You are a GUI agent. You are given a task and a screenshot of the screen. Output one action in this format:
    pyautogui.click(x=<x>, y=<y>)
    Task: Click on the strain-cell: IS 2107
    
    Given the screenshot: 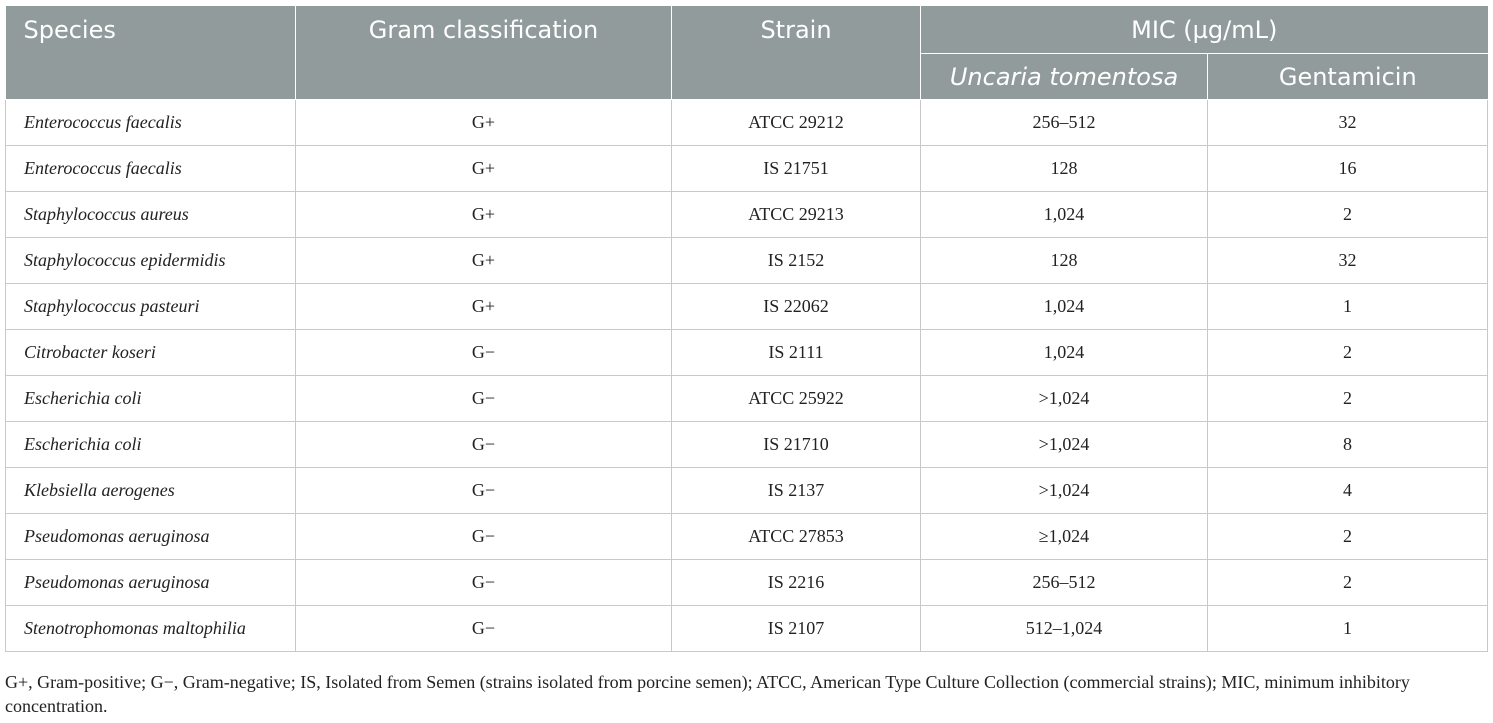 What is the action you would take?
    pyautogui.click(x=796, y=628)
    